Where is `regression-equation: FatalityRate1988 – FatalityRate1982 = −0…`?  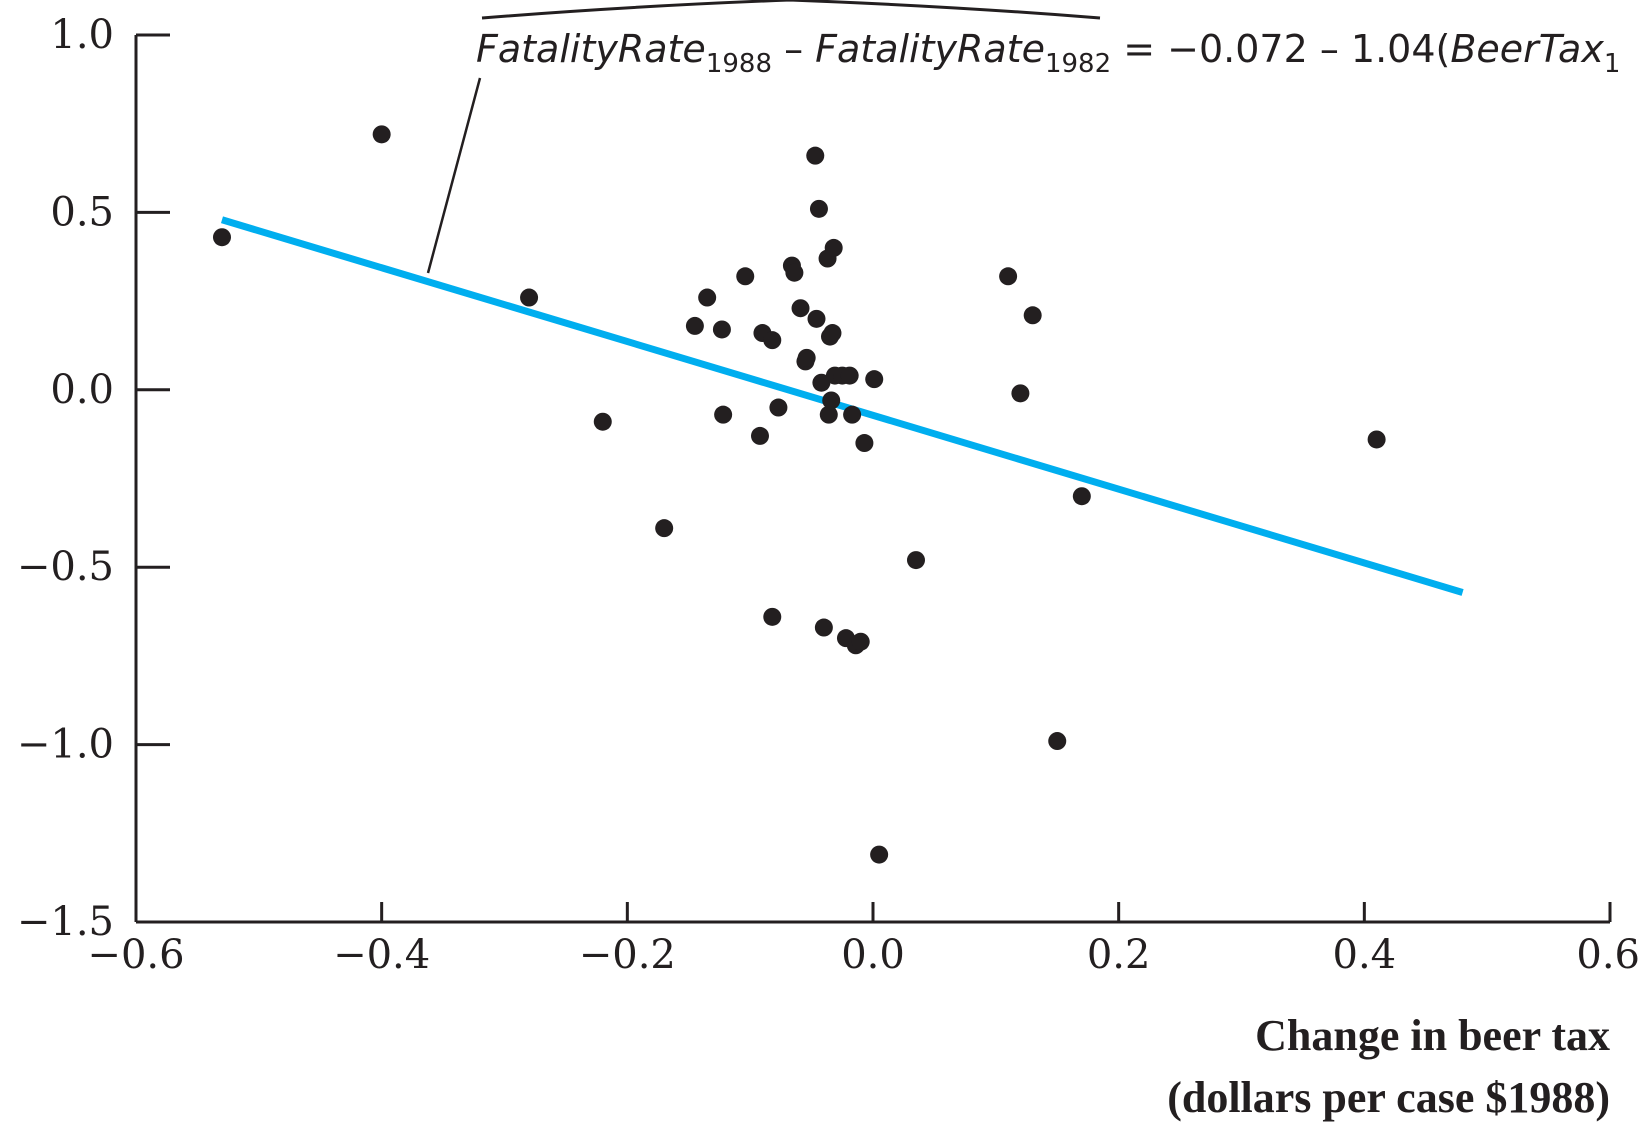
regression-equation: FatalityRate1988 – FatalityRate1982 = −0… is located at coordinates (1048, 53).